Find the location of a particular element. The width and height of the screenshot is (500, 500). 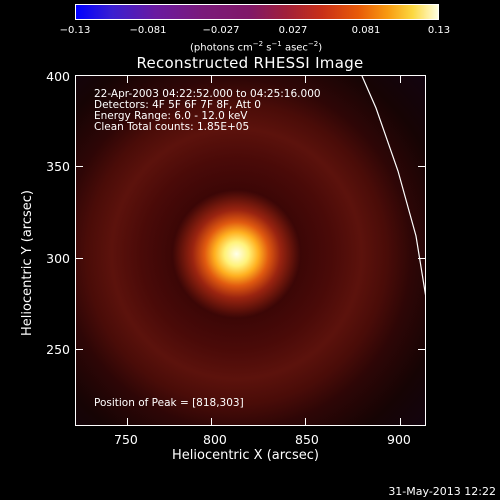

timestamp-footer: 31-May-2013 12:22 is located at coordinates (442, 491).